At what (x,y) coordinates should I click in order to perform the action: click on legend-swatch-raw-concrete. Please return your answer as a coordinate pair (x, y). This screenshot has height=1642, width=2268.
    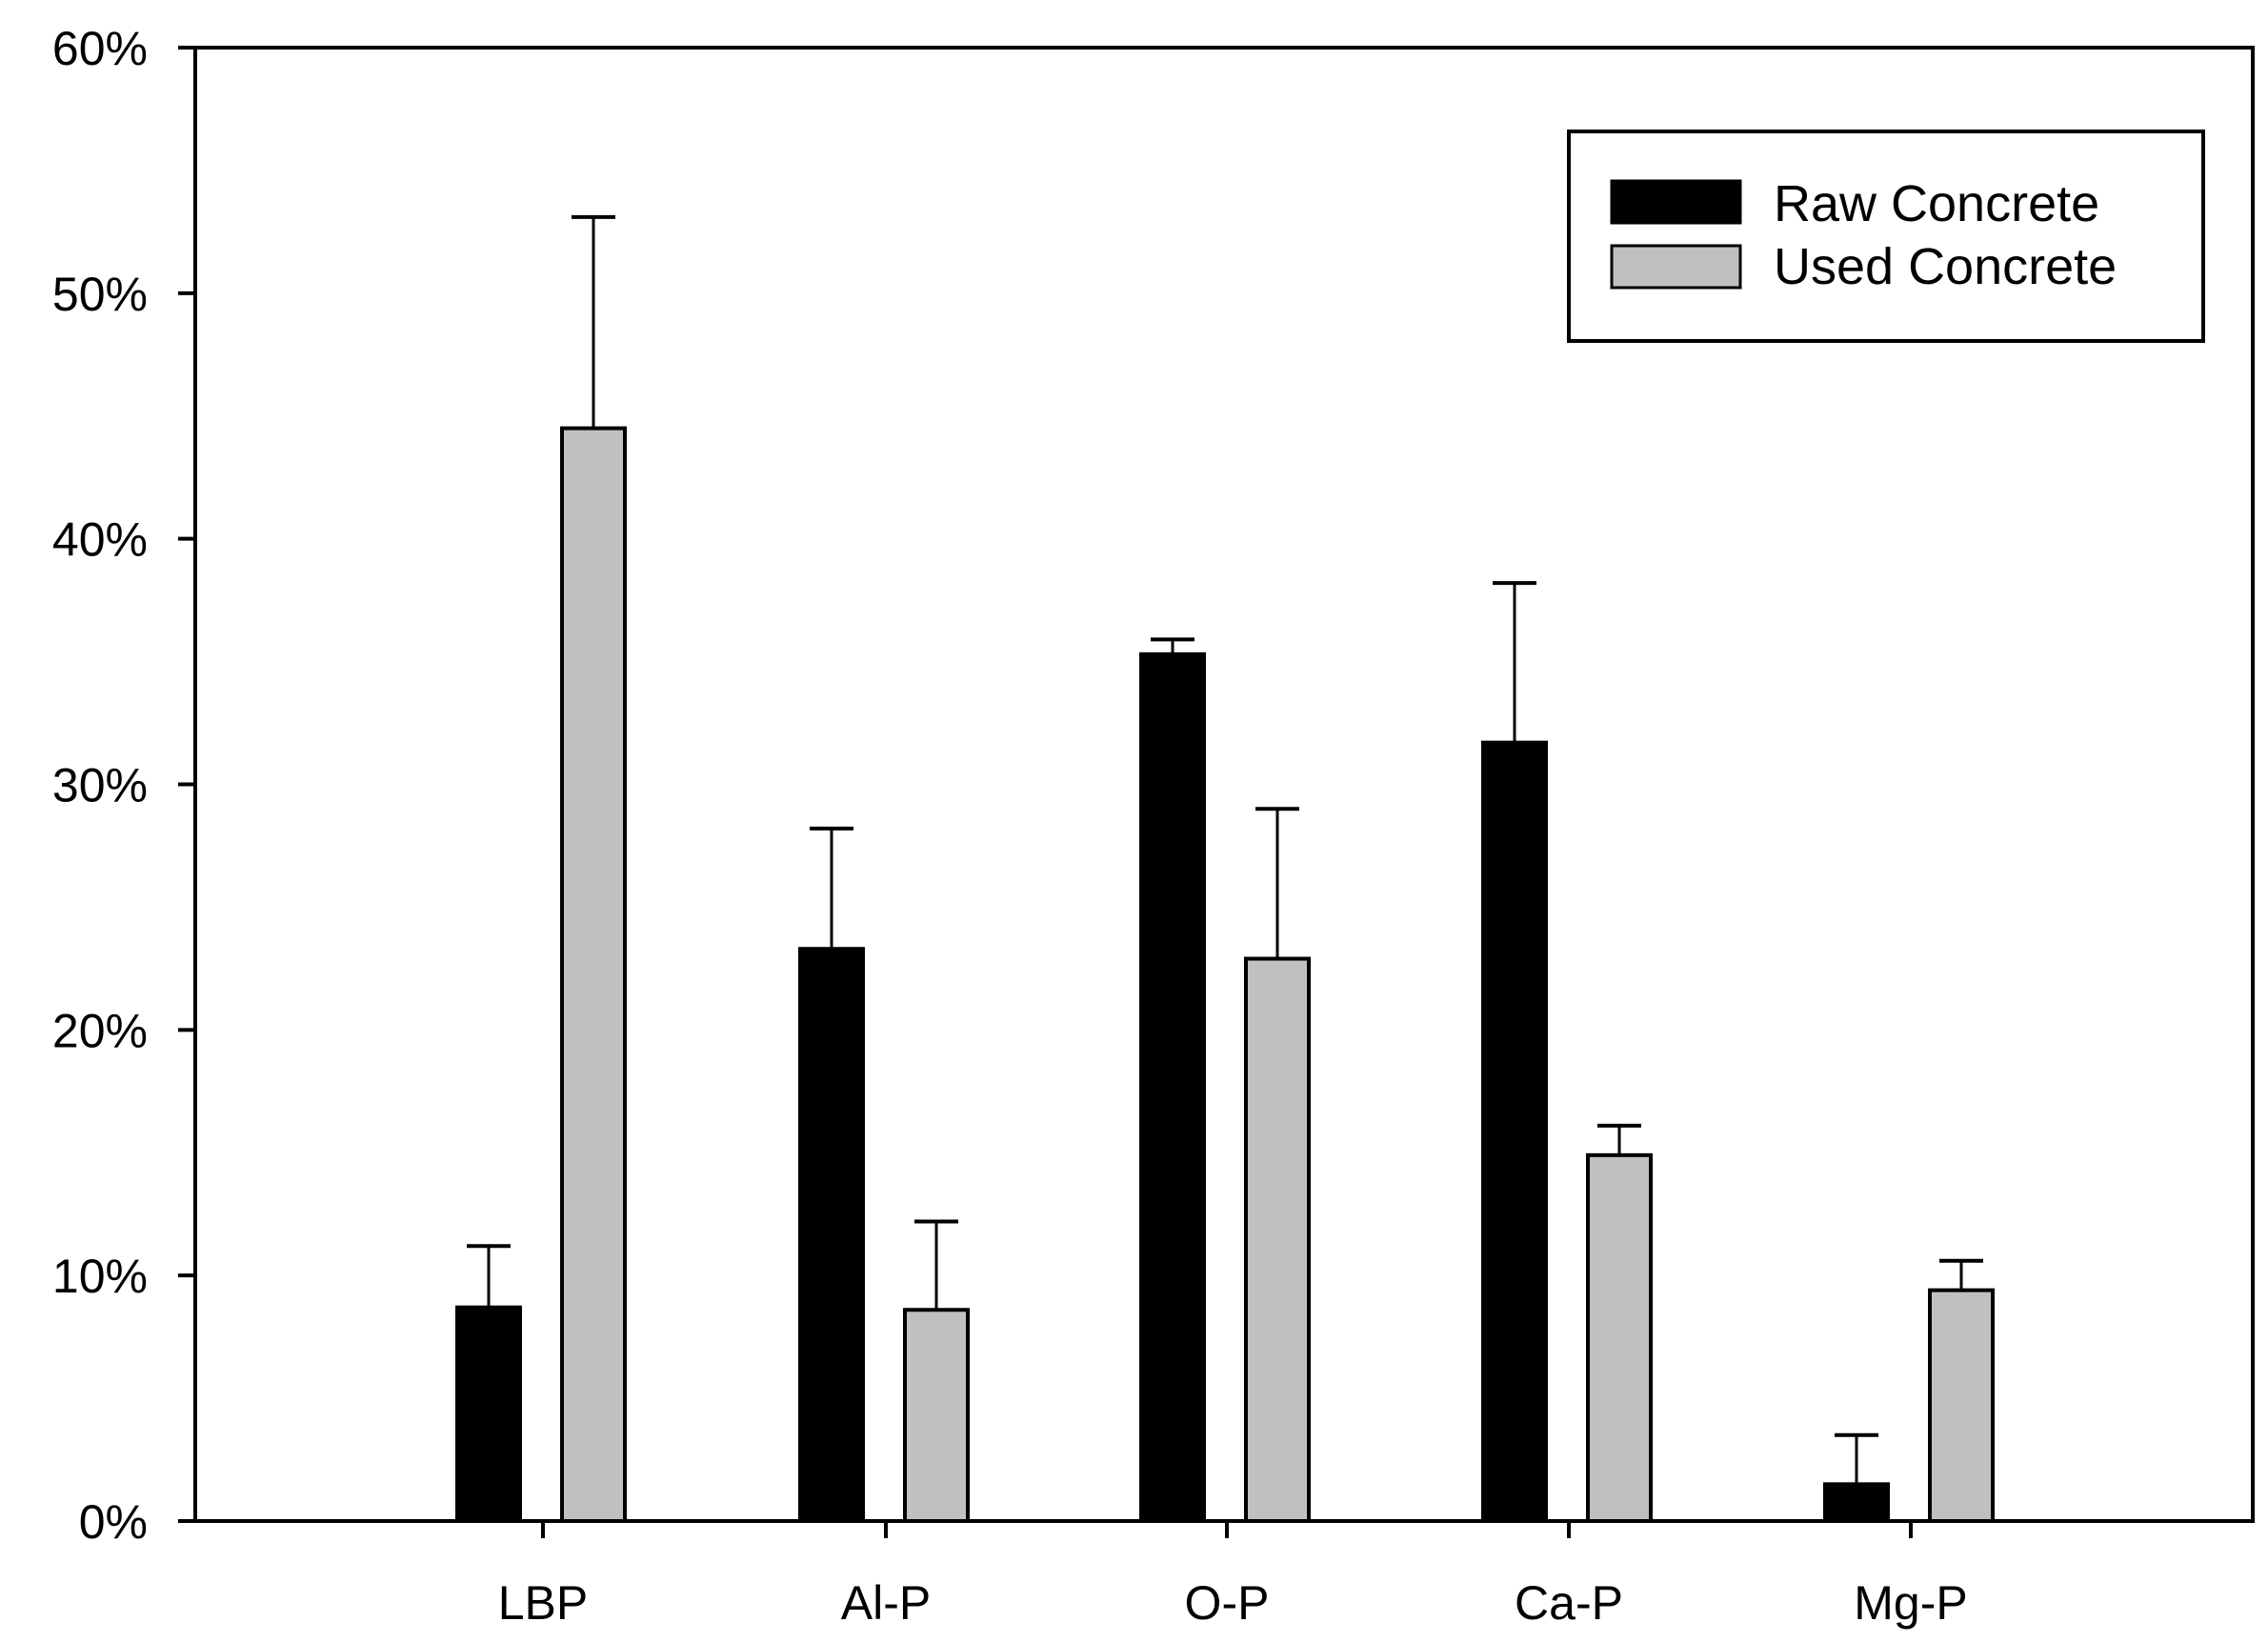
    Looking at the image, I should click on (1676, 202).